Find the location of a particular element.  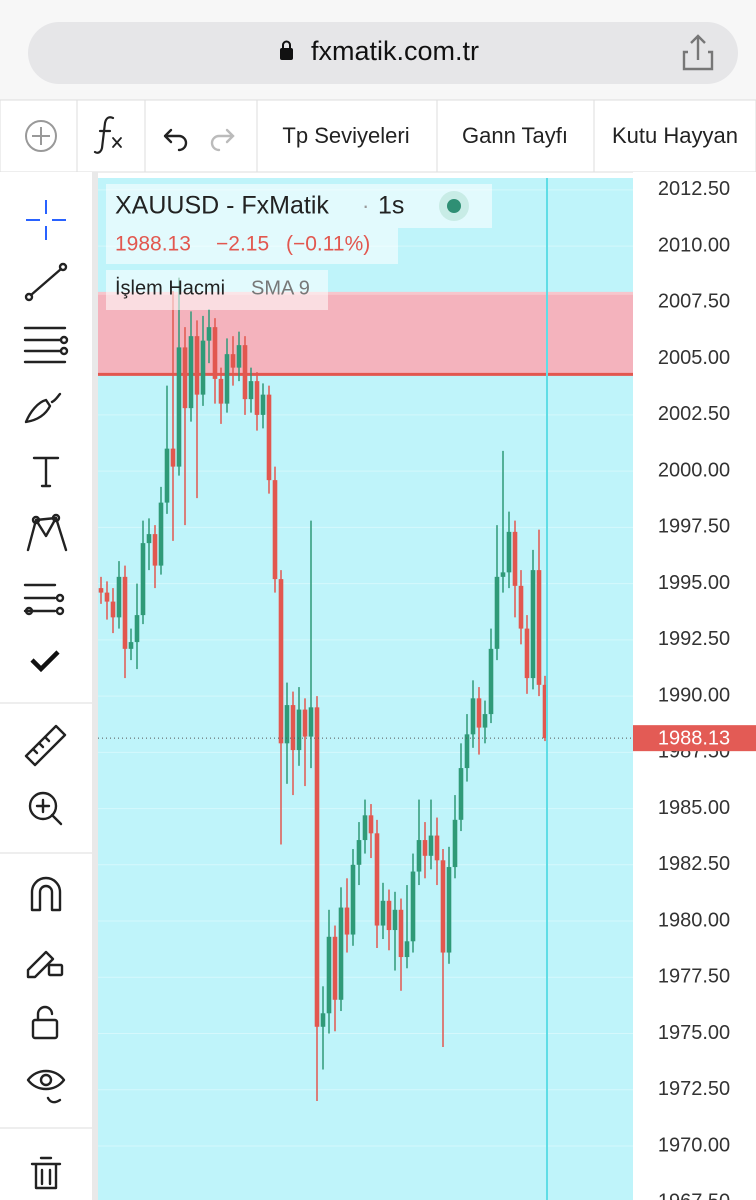

brush-tool is located at coordinates (43, 408).